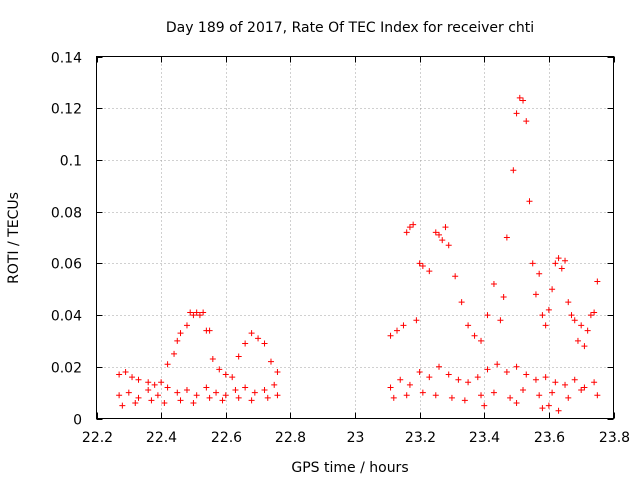 This screenshot has height=480, width=640. Describe the element at coordinates (97, 438) in the screenshot. I see `x-tick-label: 22.2` at that location.